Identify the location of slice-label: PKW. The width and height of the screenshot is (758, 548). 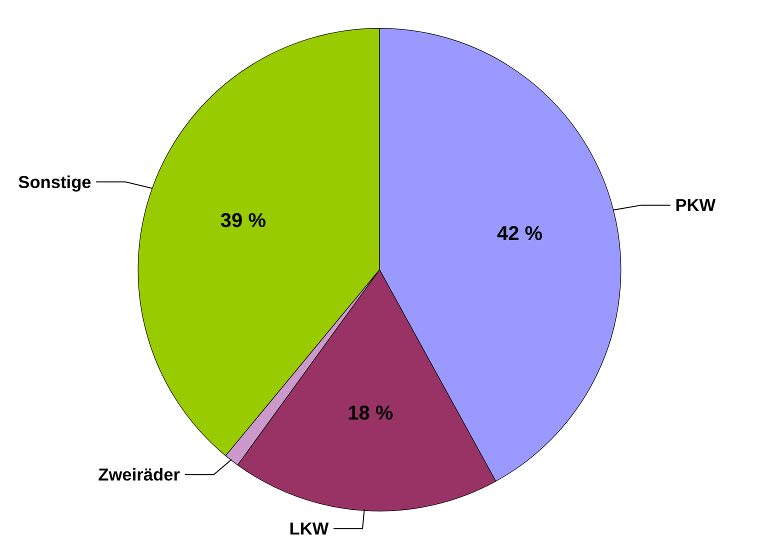
(695, 205).